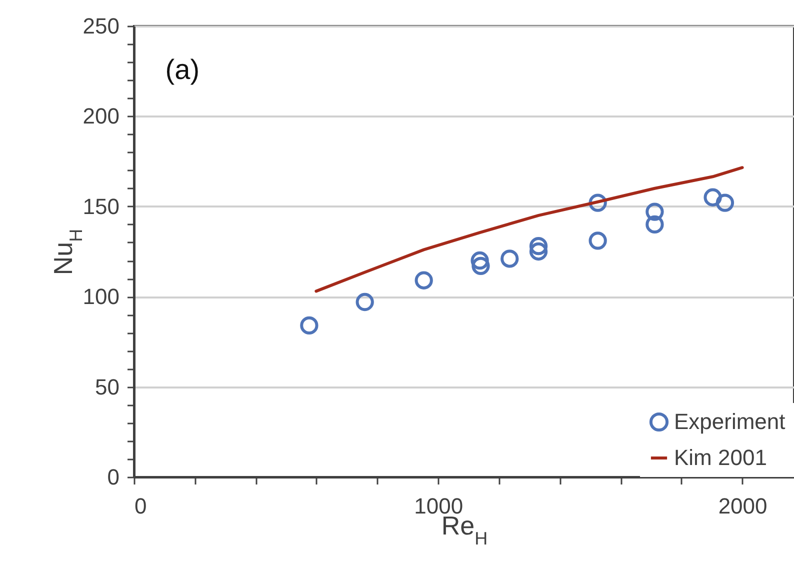 This screenshot has width=794, height=573. What do you see at coordinates (730, 421) in the screenshot?
I see `legend-label: Experiment` at bounding box center [730, 421].